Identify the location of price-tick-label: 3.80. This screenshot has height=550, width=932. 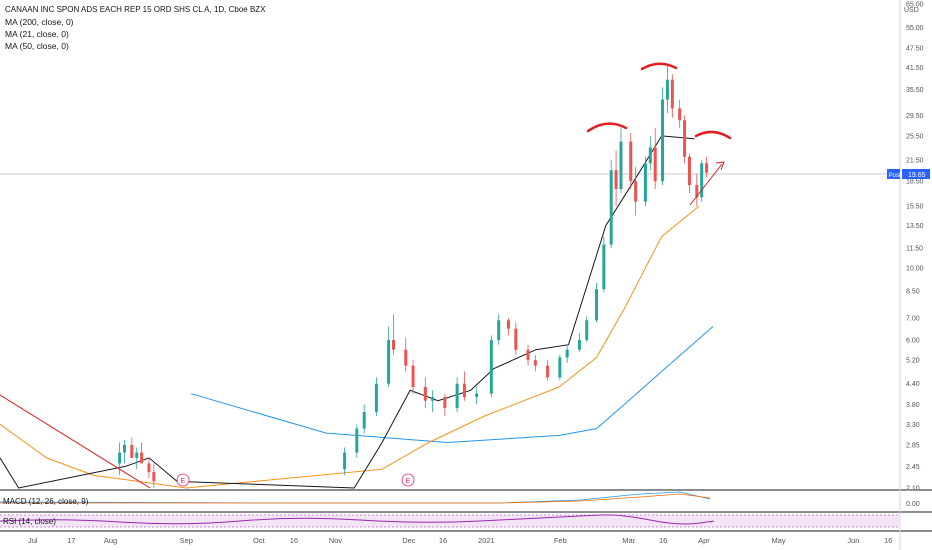
(913, 405).